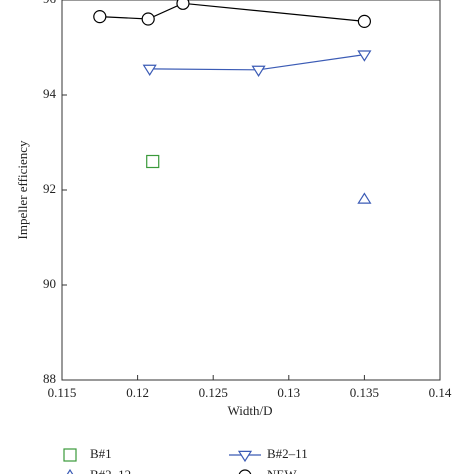 This screenshot has width=474, height=474. What do you see at coordinates (110, 470) in the screenshot?
I see `legend-label: B#2–12` at bounding box center [110, 470].